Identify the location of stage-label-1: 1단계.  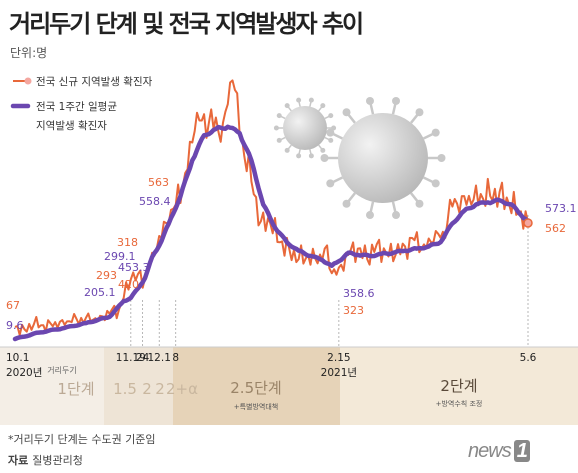
(75, 389).